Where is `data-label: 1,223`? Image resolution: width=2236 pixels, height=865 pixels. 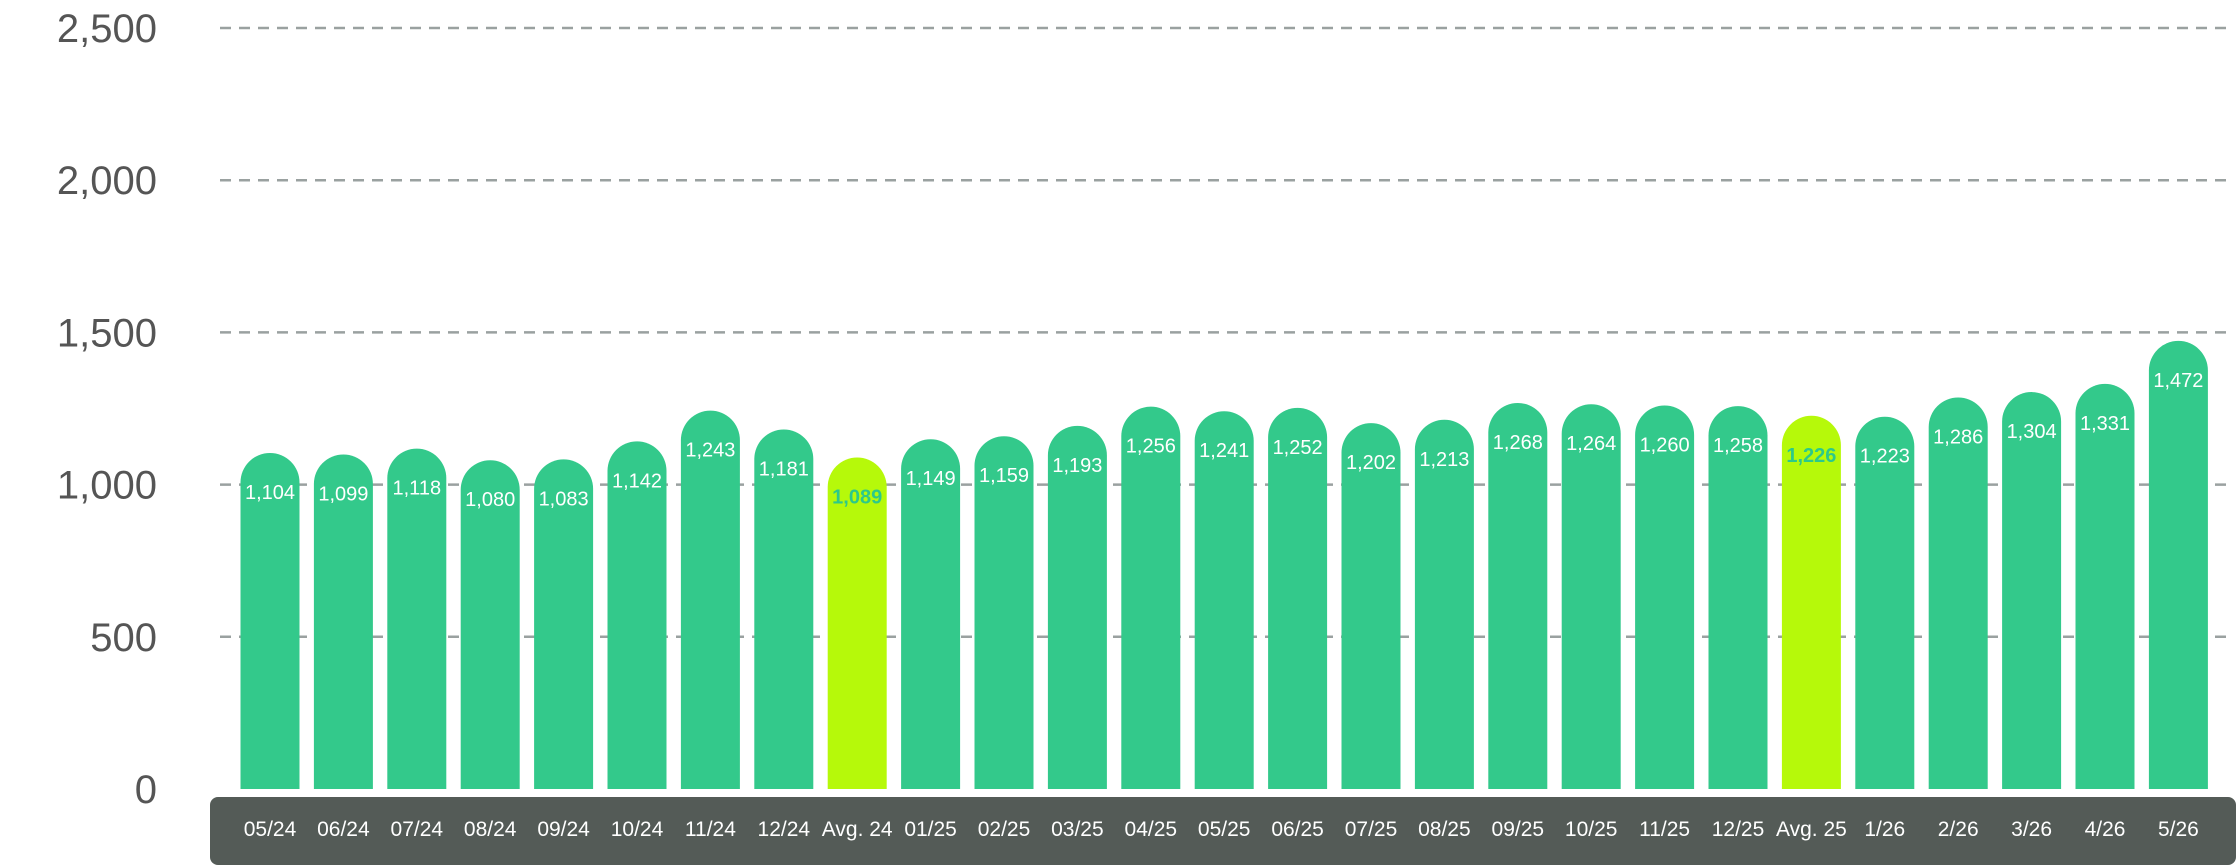
data-label: 1,223 is located at coordinates (1885, 457).